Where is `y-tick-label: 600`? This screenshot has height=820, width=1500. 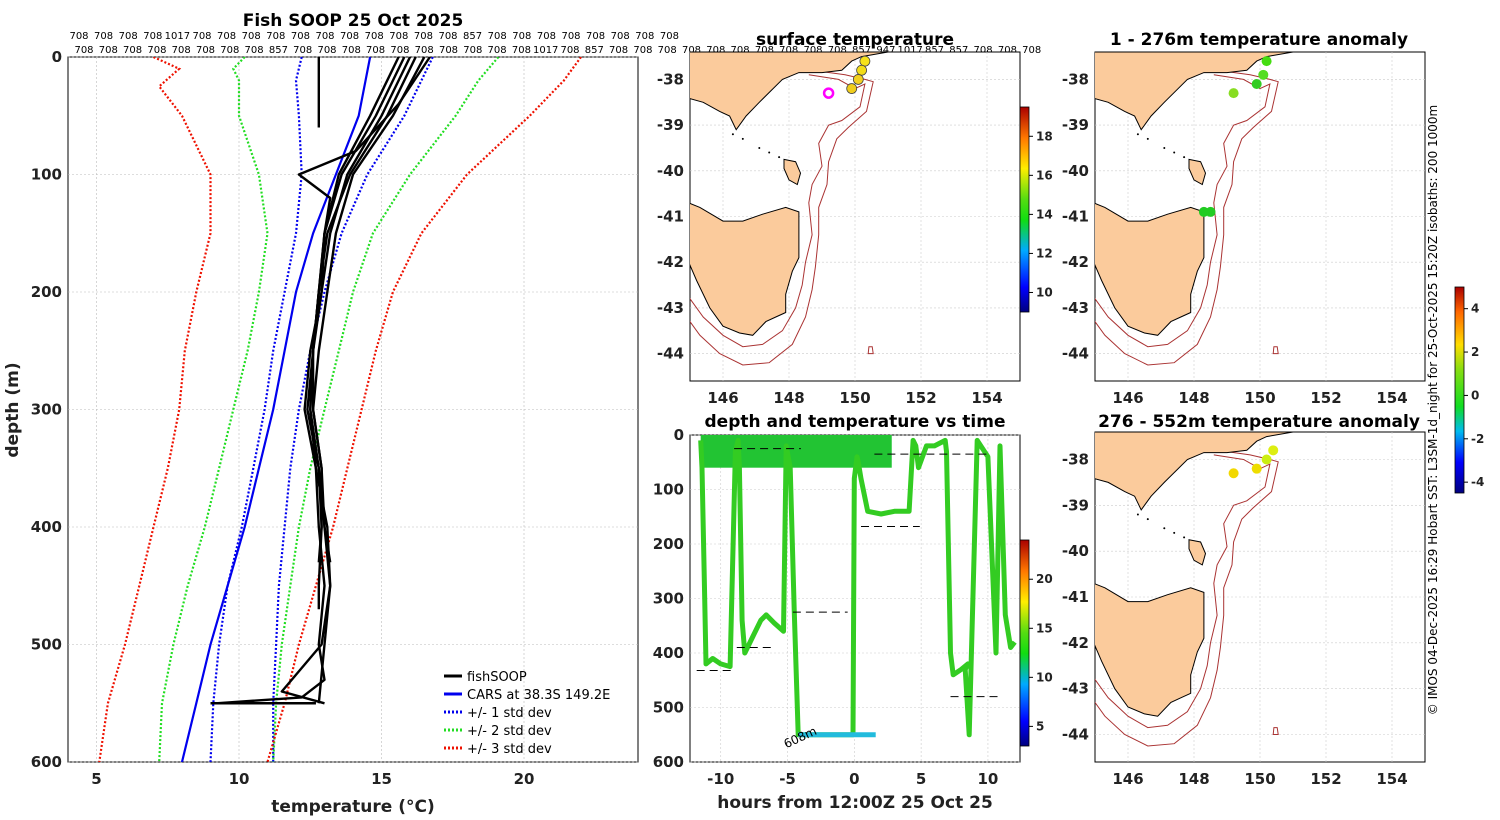
y-tick-label: 600 is located at coordinates (46, 762).